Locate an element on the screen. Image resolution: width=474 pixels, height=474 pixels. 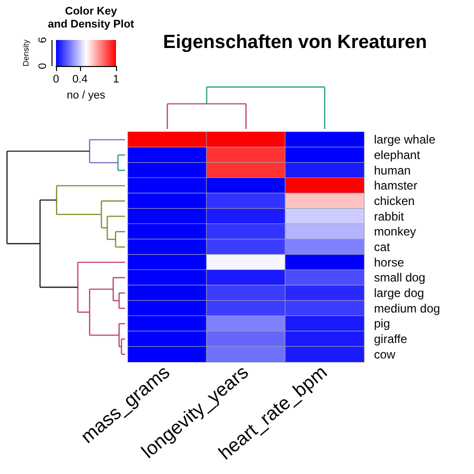
text: Density is located at coordinates (26, 53).